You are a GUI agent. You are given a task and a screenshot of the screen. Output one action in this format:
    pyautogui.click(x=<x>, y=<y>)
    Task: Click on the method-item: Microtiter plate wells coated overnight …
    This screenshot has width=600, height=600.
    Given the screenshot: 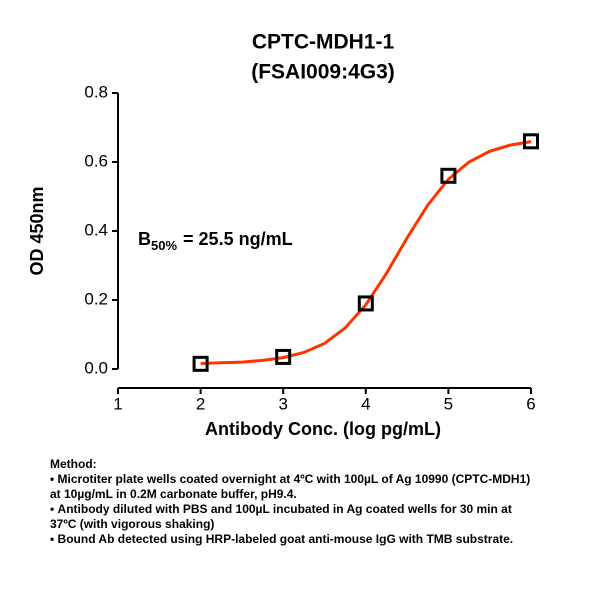 What is the action you would take?
    pyautogui.click(x=295, y=487)
    